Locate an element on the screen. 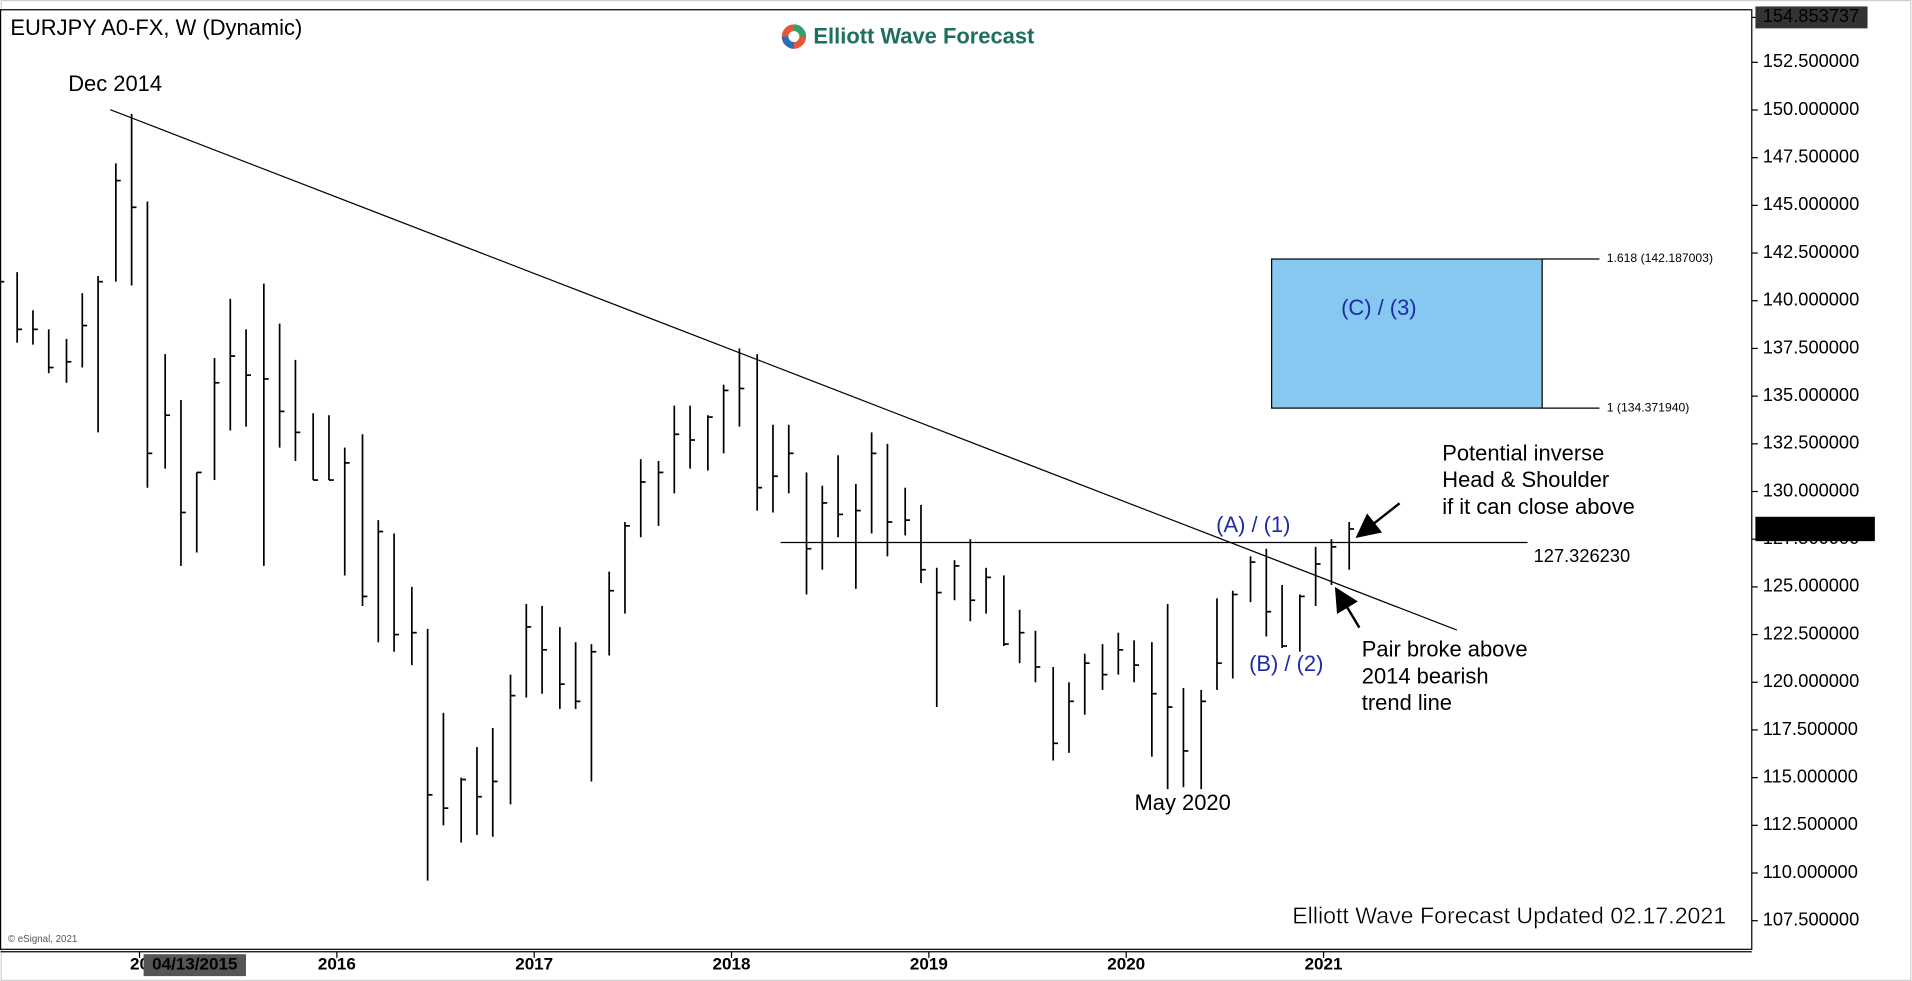  y-tick-label: 140.000000 is located at coordinates (1811, 299).